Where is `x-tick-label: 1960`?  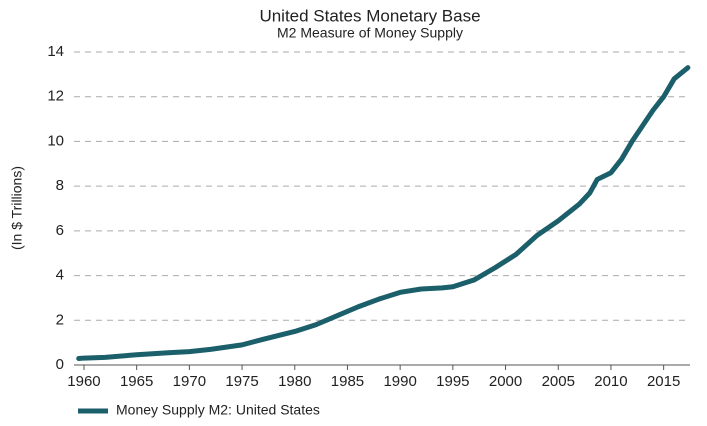 x-tick-label: 1960 is located at coordinates (83, 381).